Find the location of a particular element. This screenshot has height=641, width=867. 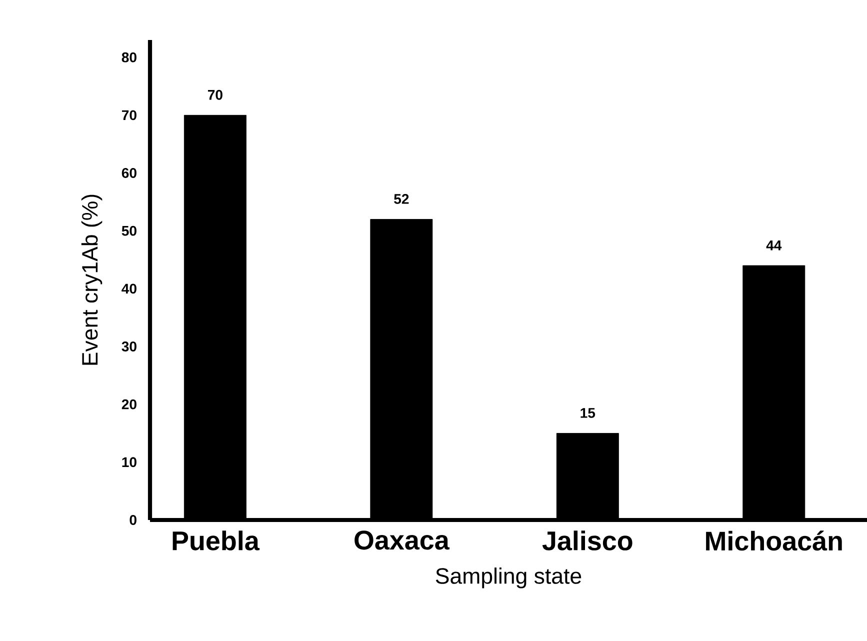

y-tick-label: 50 is located at coordinates (129, 231).